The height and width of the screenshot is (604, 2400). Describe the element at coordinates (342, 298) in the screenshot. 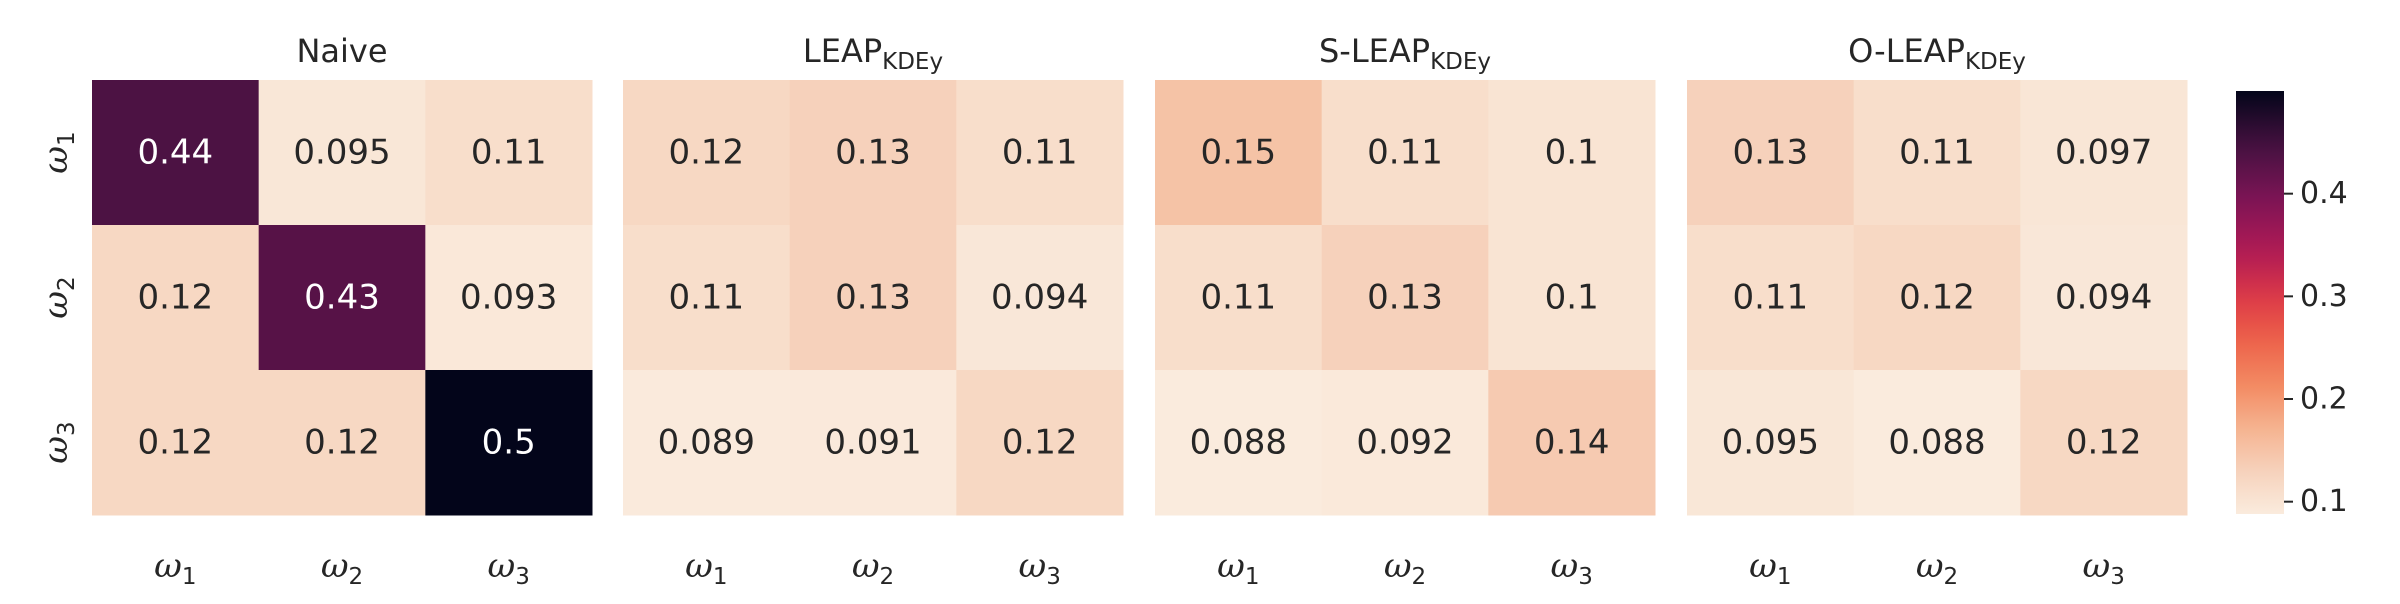

I see `cell-value-label: 0.43` at that location.